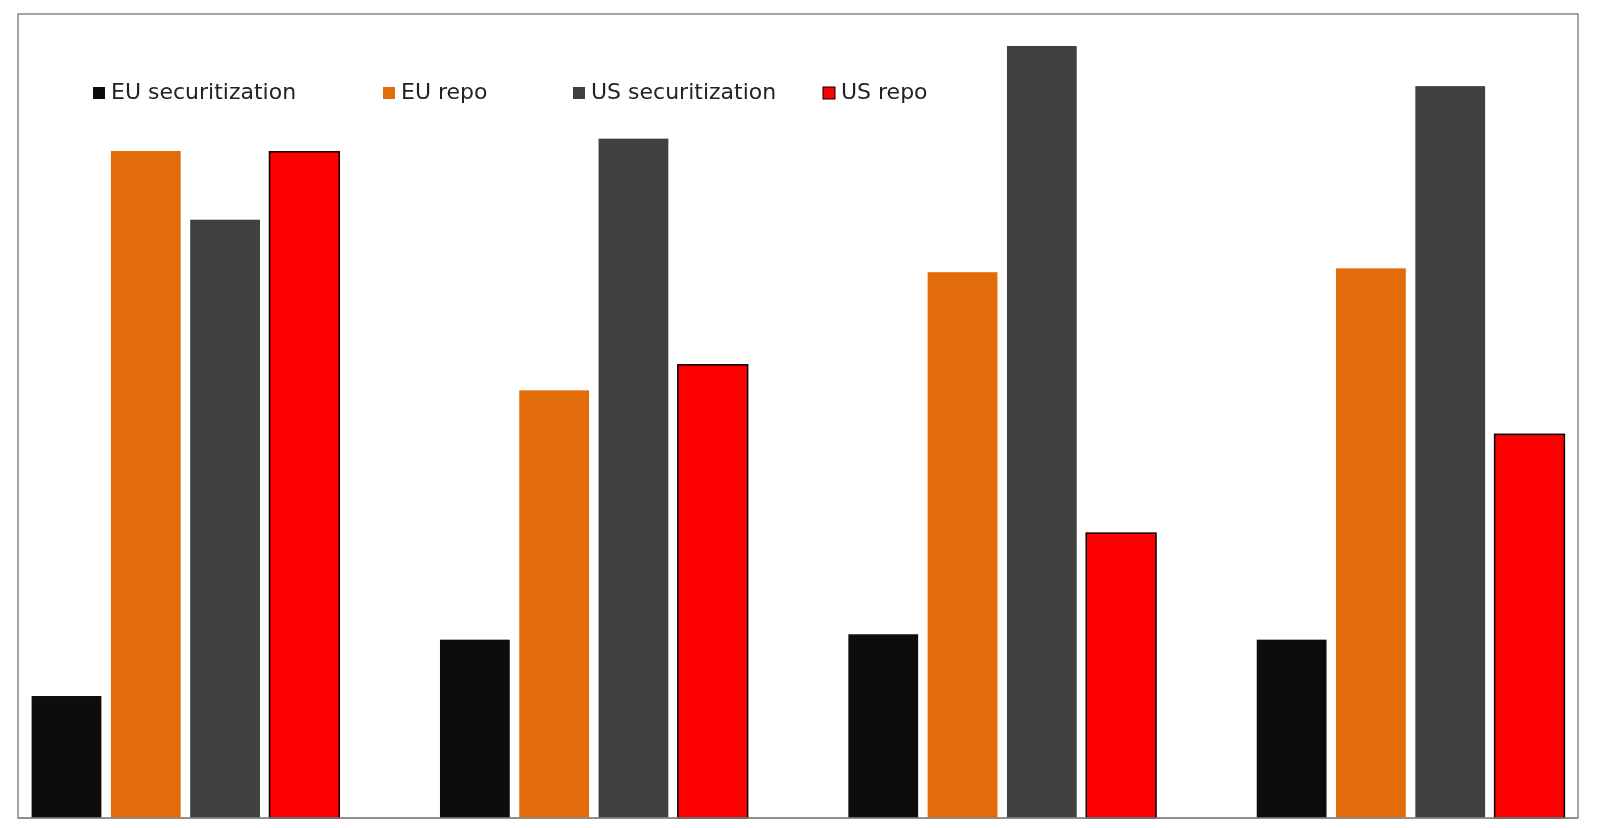 The width and height of the screenshot is (1601, 828). Describe the element at coordinates (884, 91) in the screenshot. I see `legend-label: US repo` at that location.